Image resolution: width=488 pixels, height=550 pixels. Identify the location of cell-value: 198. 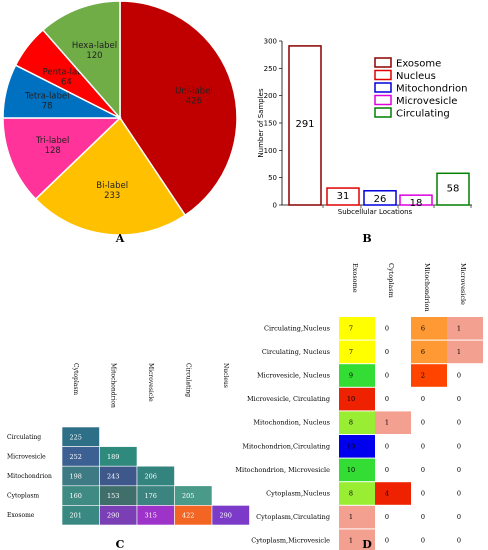
(76, 477).